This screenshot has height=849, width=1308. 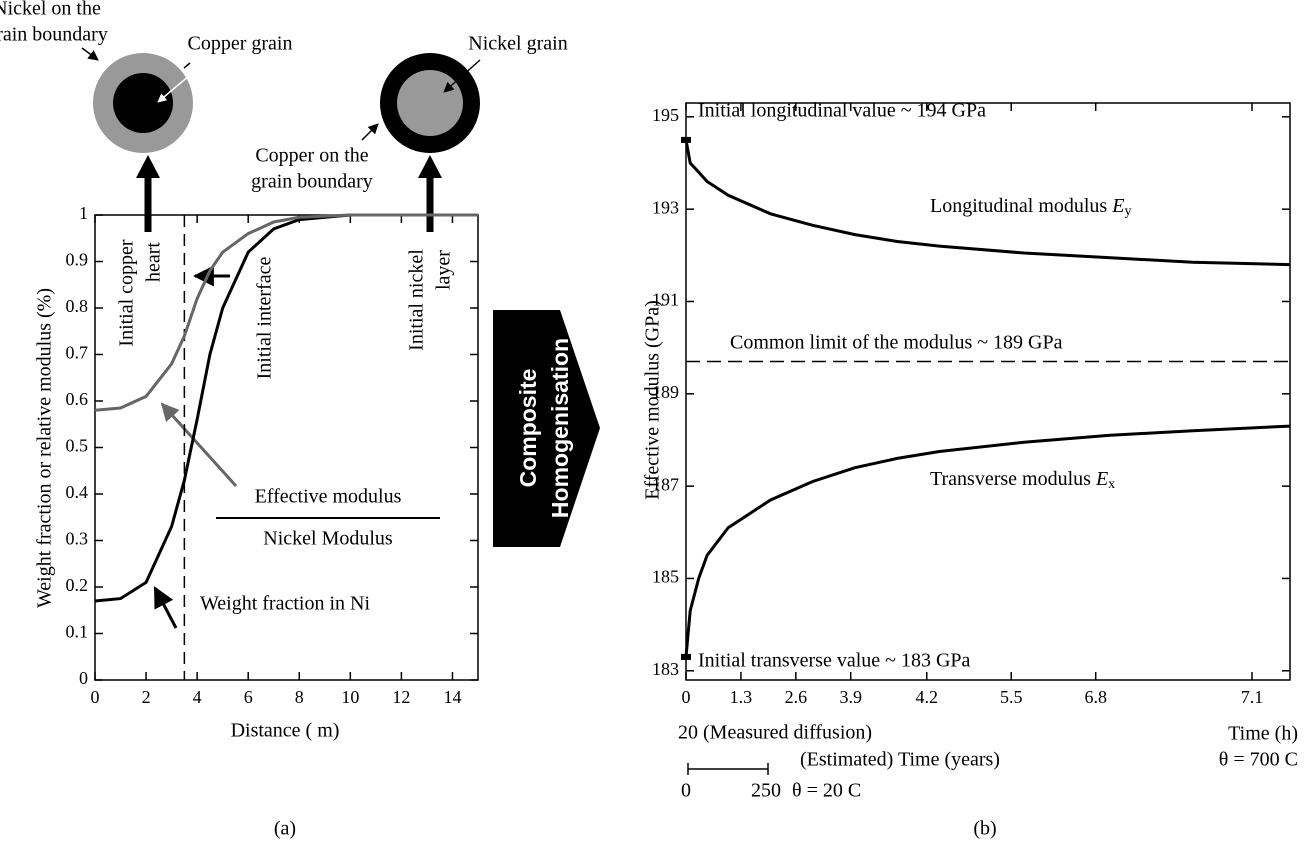 What do you see at coordinates (265, 318) in the screenshot?
I see `annotation: Initial interface` at bounding box center [265, 318].